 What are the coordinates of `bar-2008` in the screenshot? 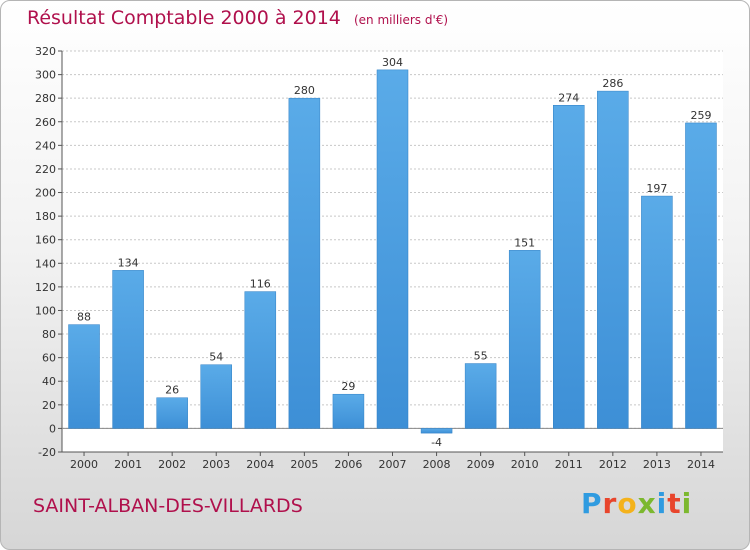 It's located at (436, 431).